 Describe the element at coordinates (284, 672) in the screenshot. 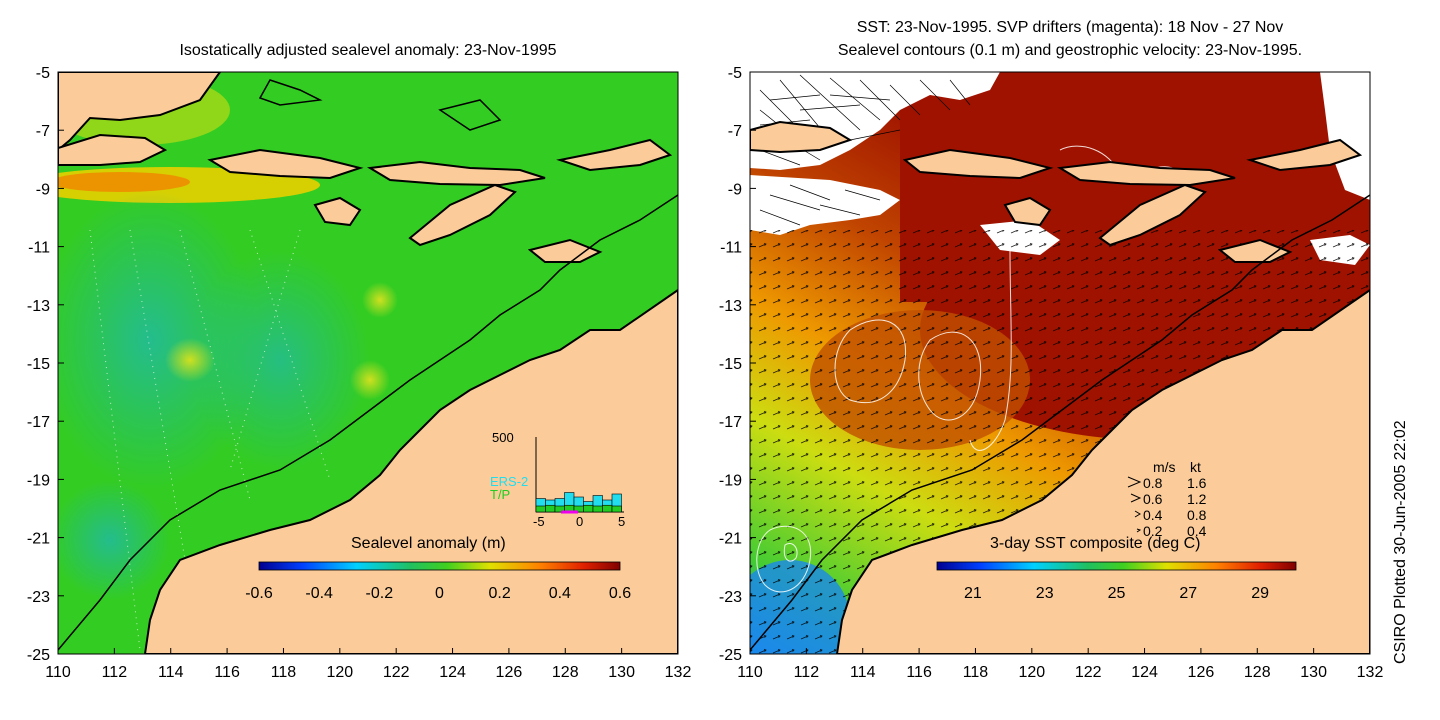

I see `sla-xtick-label: 118` at that location.